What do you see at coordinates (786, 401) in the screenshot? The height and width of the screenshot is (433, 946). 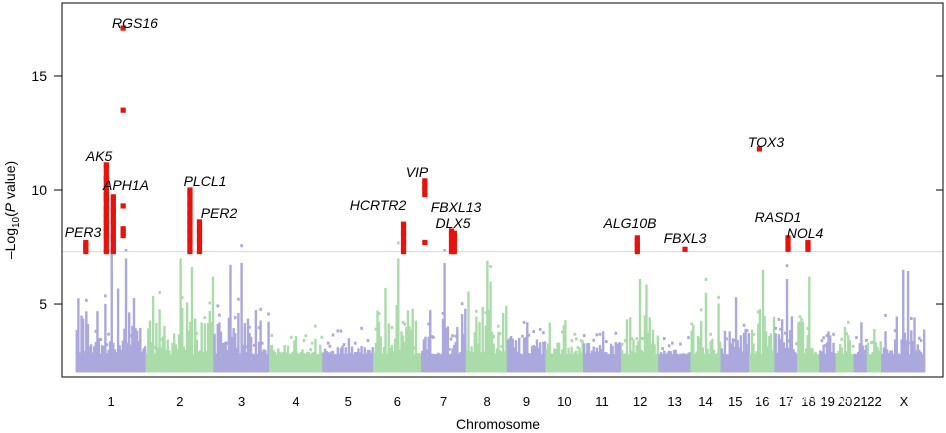 I see `x-tick-label: 17` at bounding box center [786, 401].